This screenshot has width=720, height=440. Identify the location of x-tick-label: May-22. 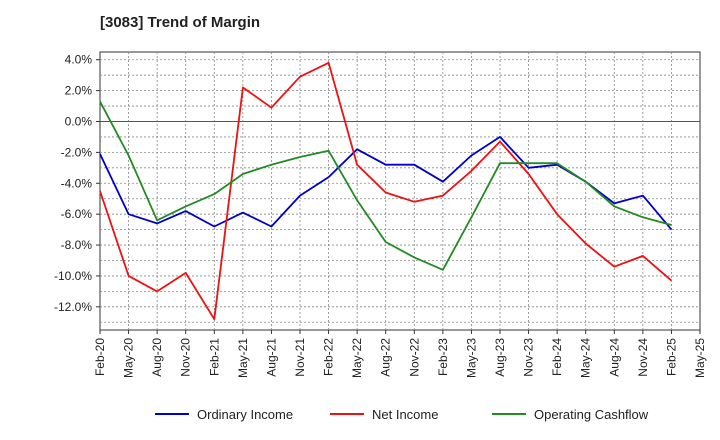
(357, 358).